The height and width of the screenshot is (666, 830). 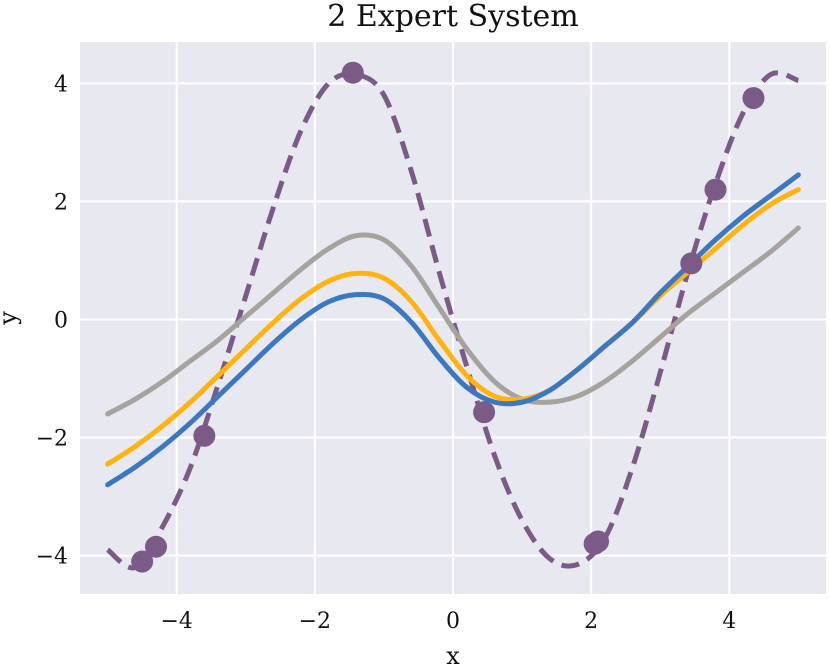 What do you see at coordinates (52, 320) in the screenshot?
I see `y-tick-labels: −4 −2 0 2 4` at bounding box center [52, 320].